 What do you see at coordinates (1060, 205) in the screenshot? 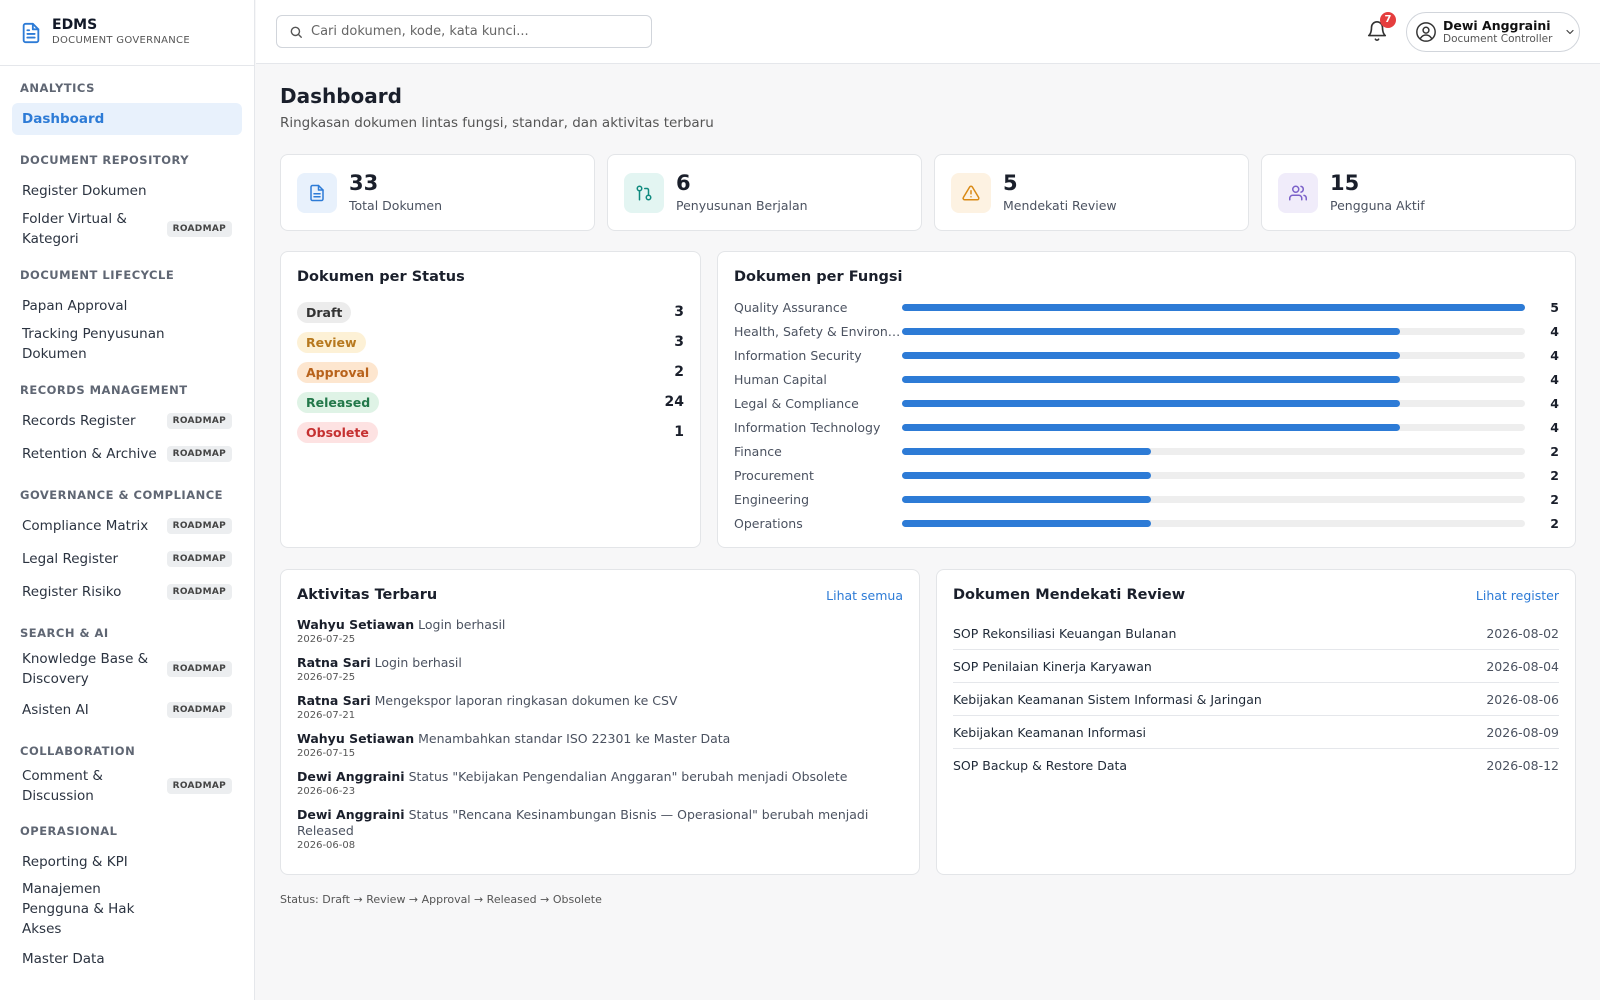
I see `stat-label: Mendekati Review` at bounding box center [1060, 205].